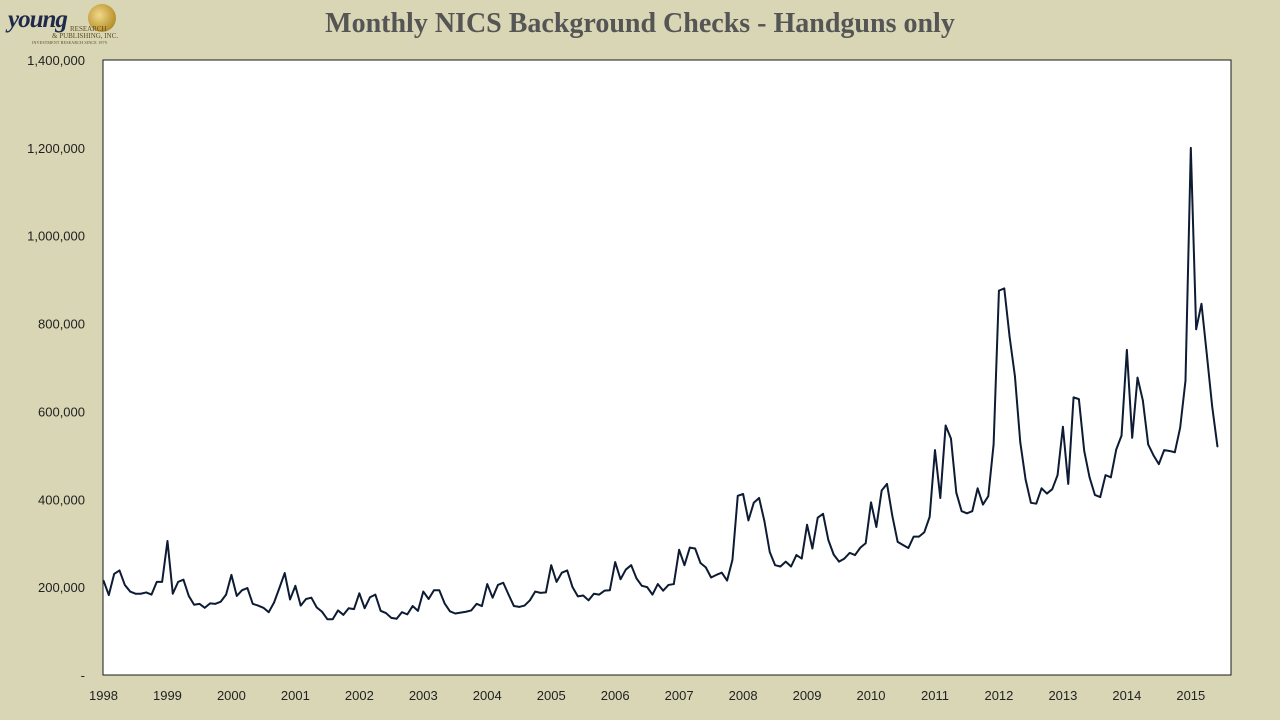 This screenshot has height=720, width=1280. Describe the element at coordinates (807, 695) in the screenshot. I see `x-tick-label: 2009` at that location.